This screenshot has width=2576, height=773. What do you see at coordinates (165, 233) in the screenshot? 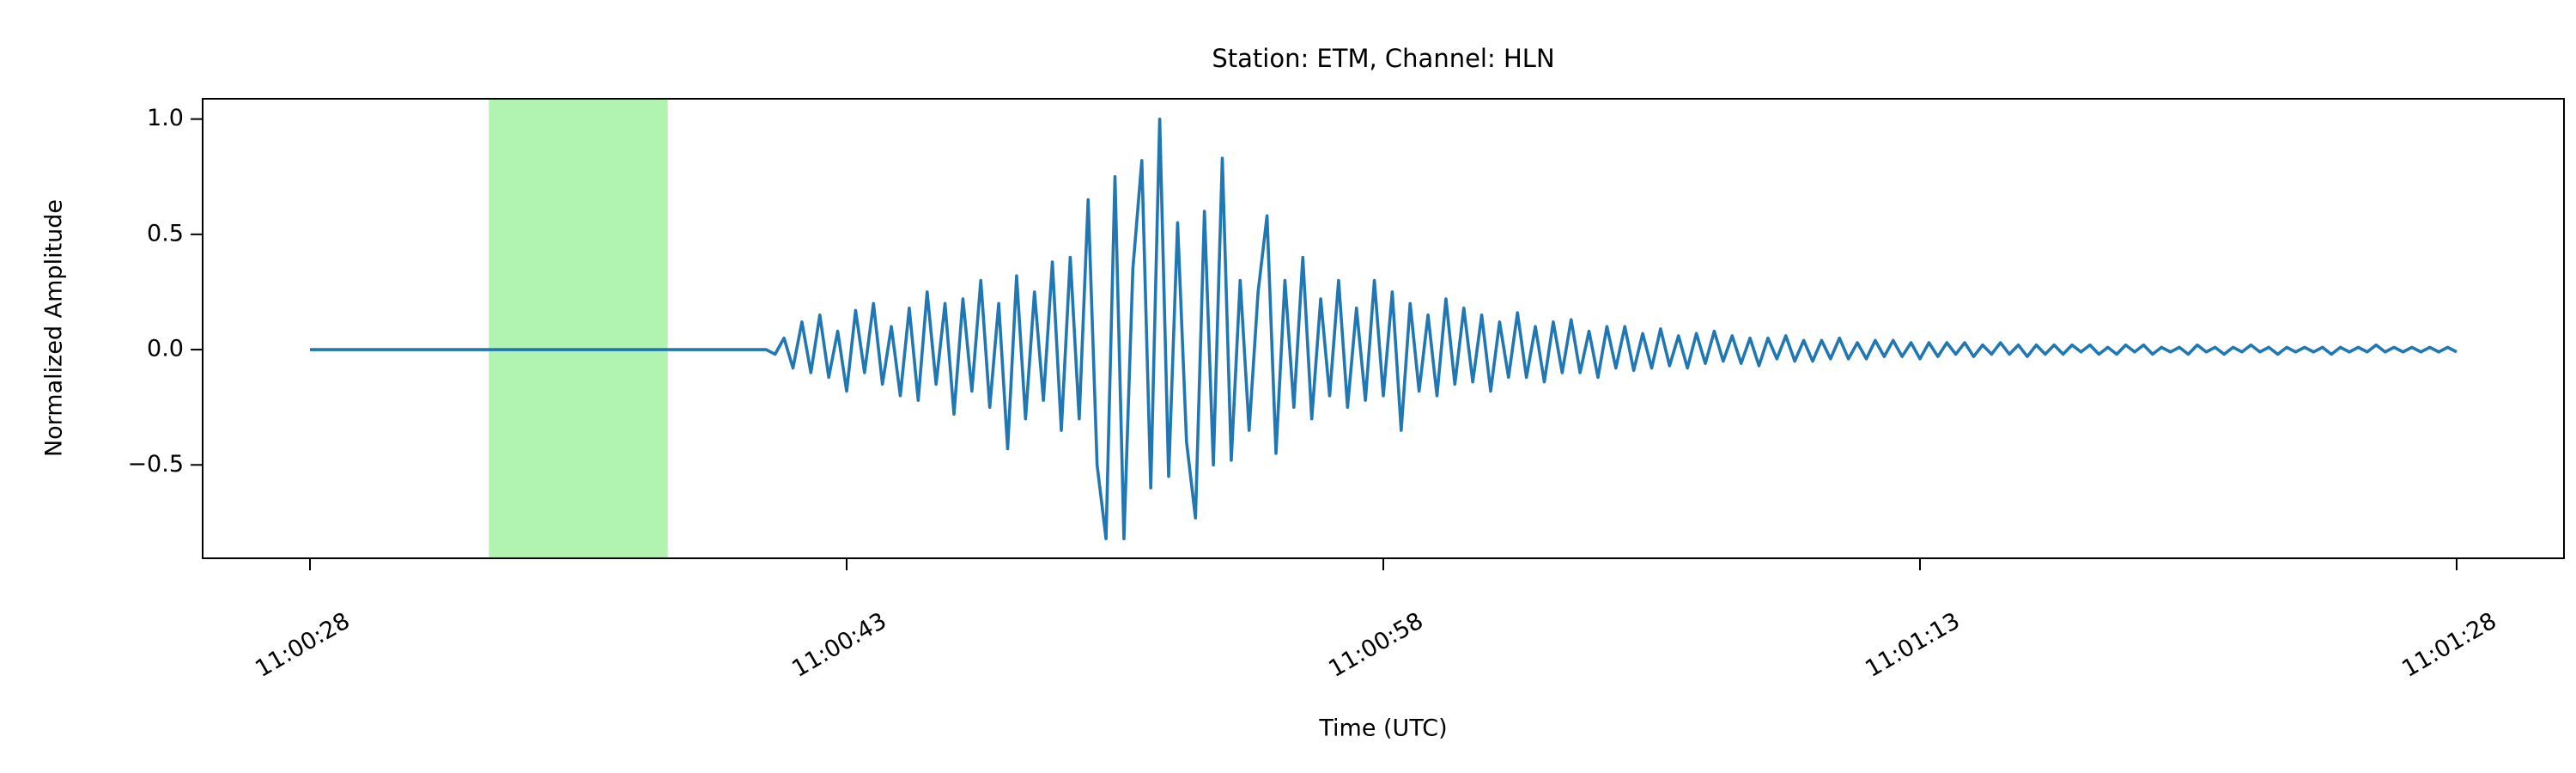
I see `y-tick-label: 0.5` at bounding box center [165, 233].